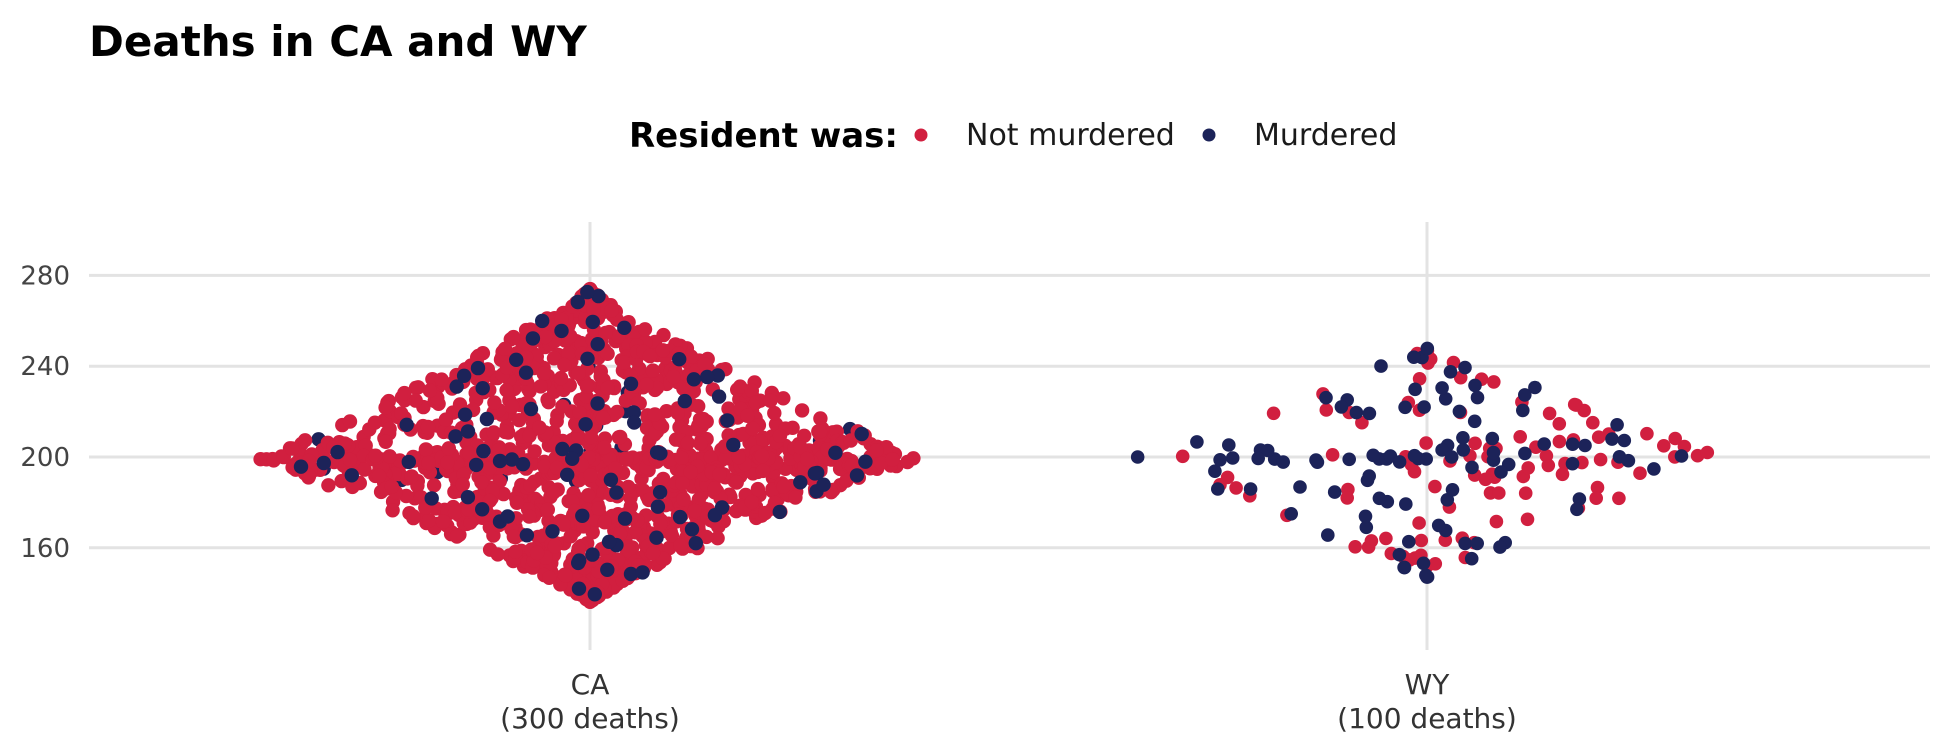  What do you see at coordinates (590, 684) in the screenshot?
I see `x-category-label: CA` at bounding box center [590, 684].